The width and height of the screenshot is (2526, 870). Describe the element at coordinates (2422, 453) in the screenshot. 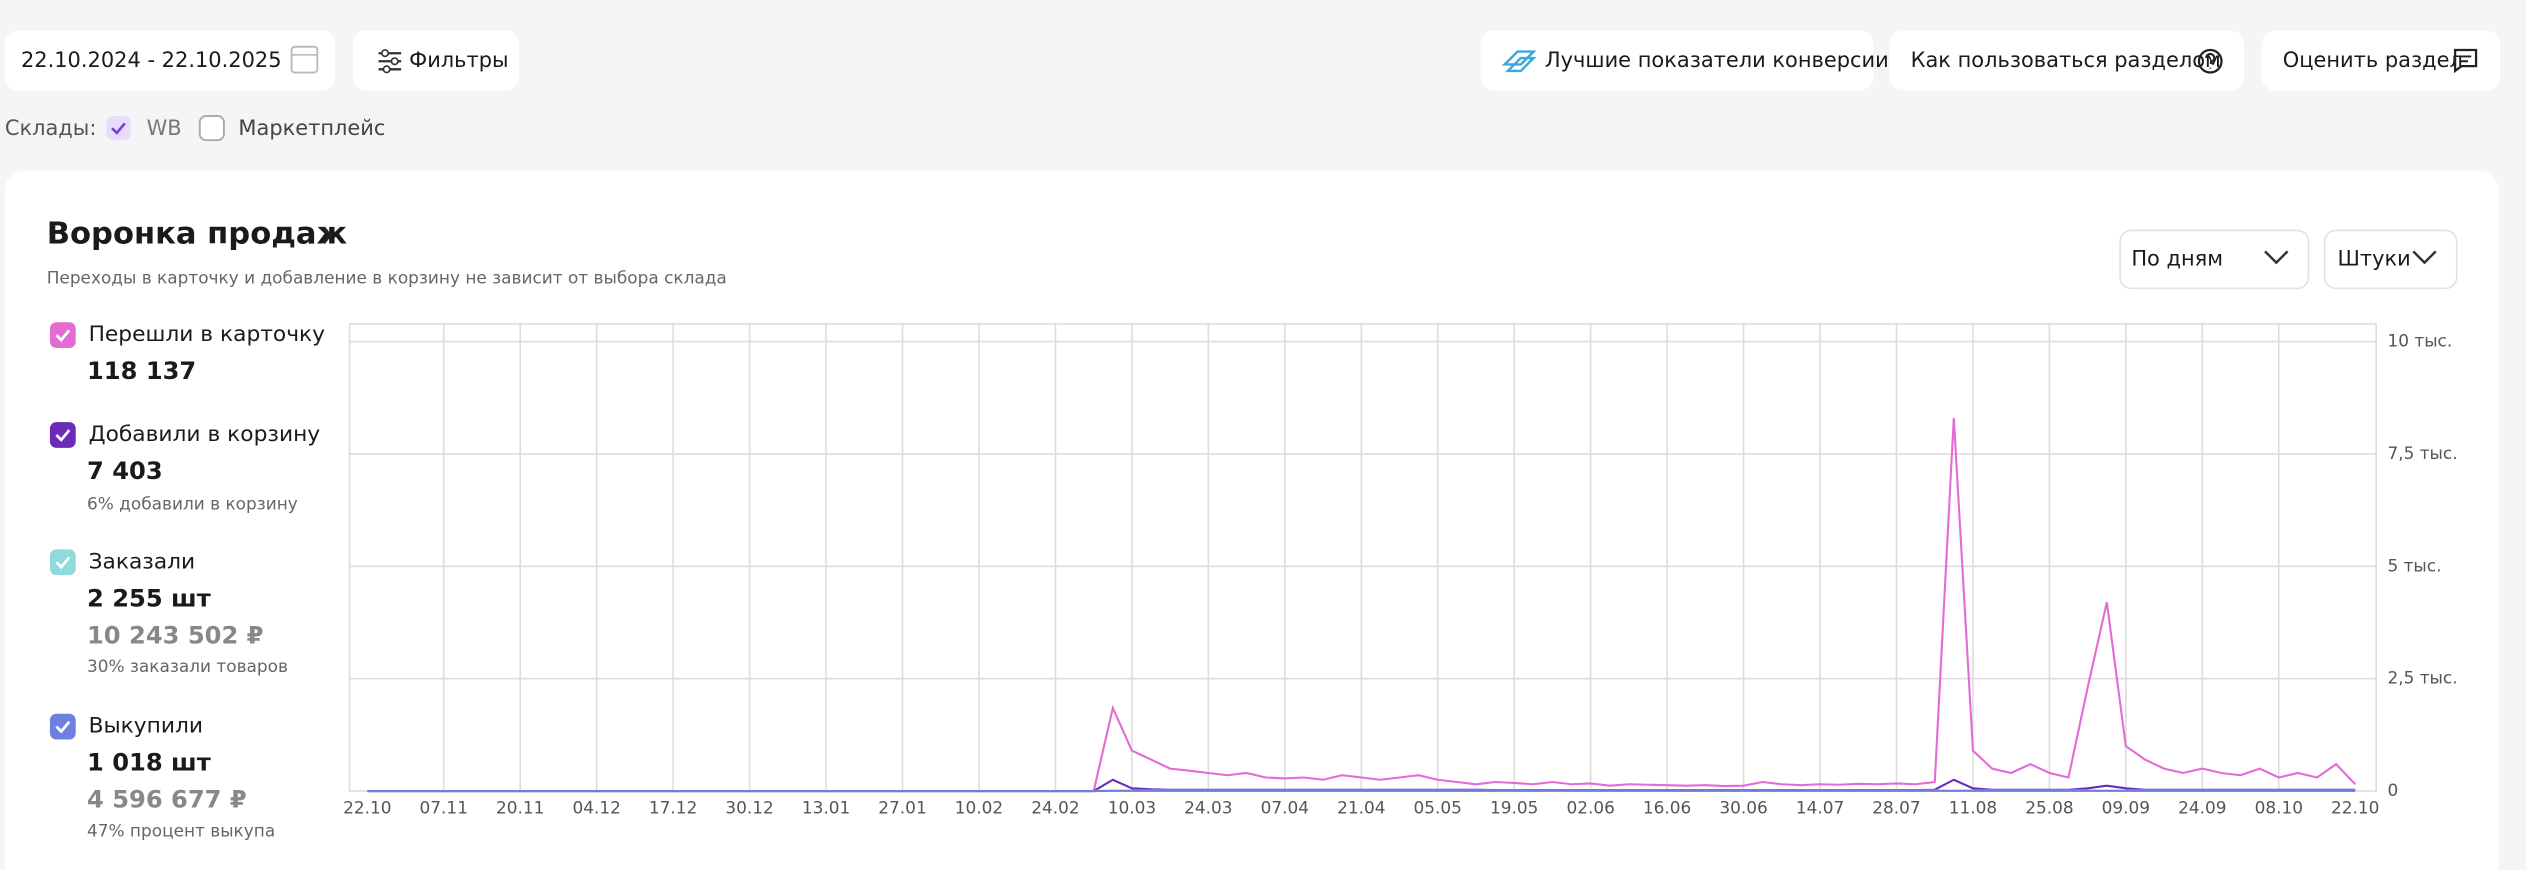

I see `y-tick-label: 7,5 тыс.` at that location.